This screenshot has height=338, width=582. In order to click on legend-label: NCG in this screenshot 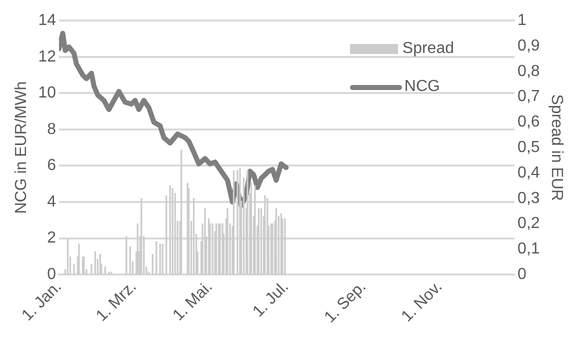, I will do `click(422, 87)`.